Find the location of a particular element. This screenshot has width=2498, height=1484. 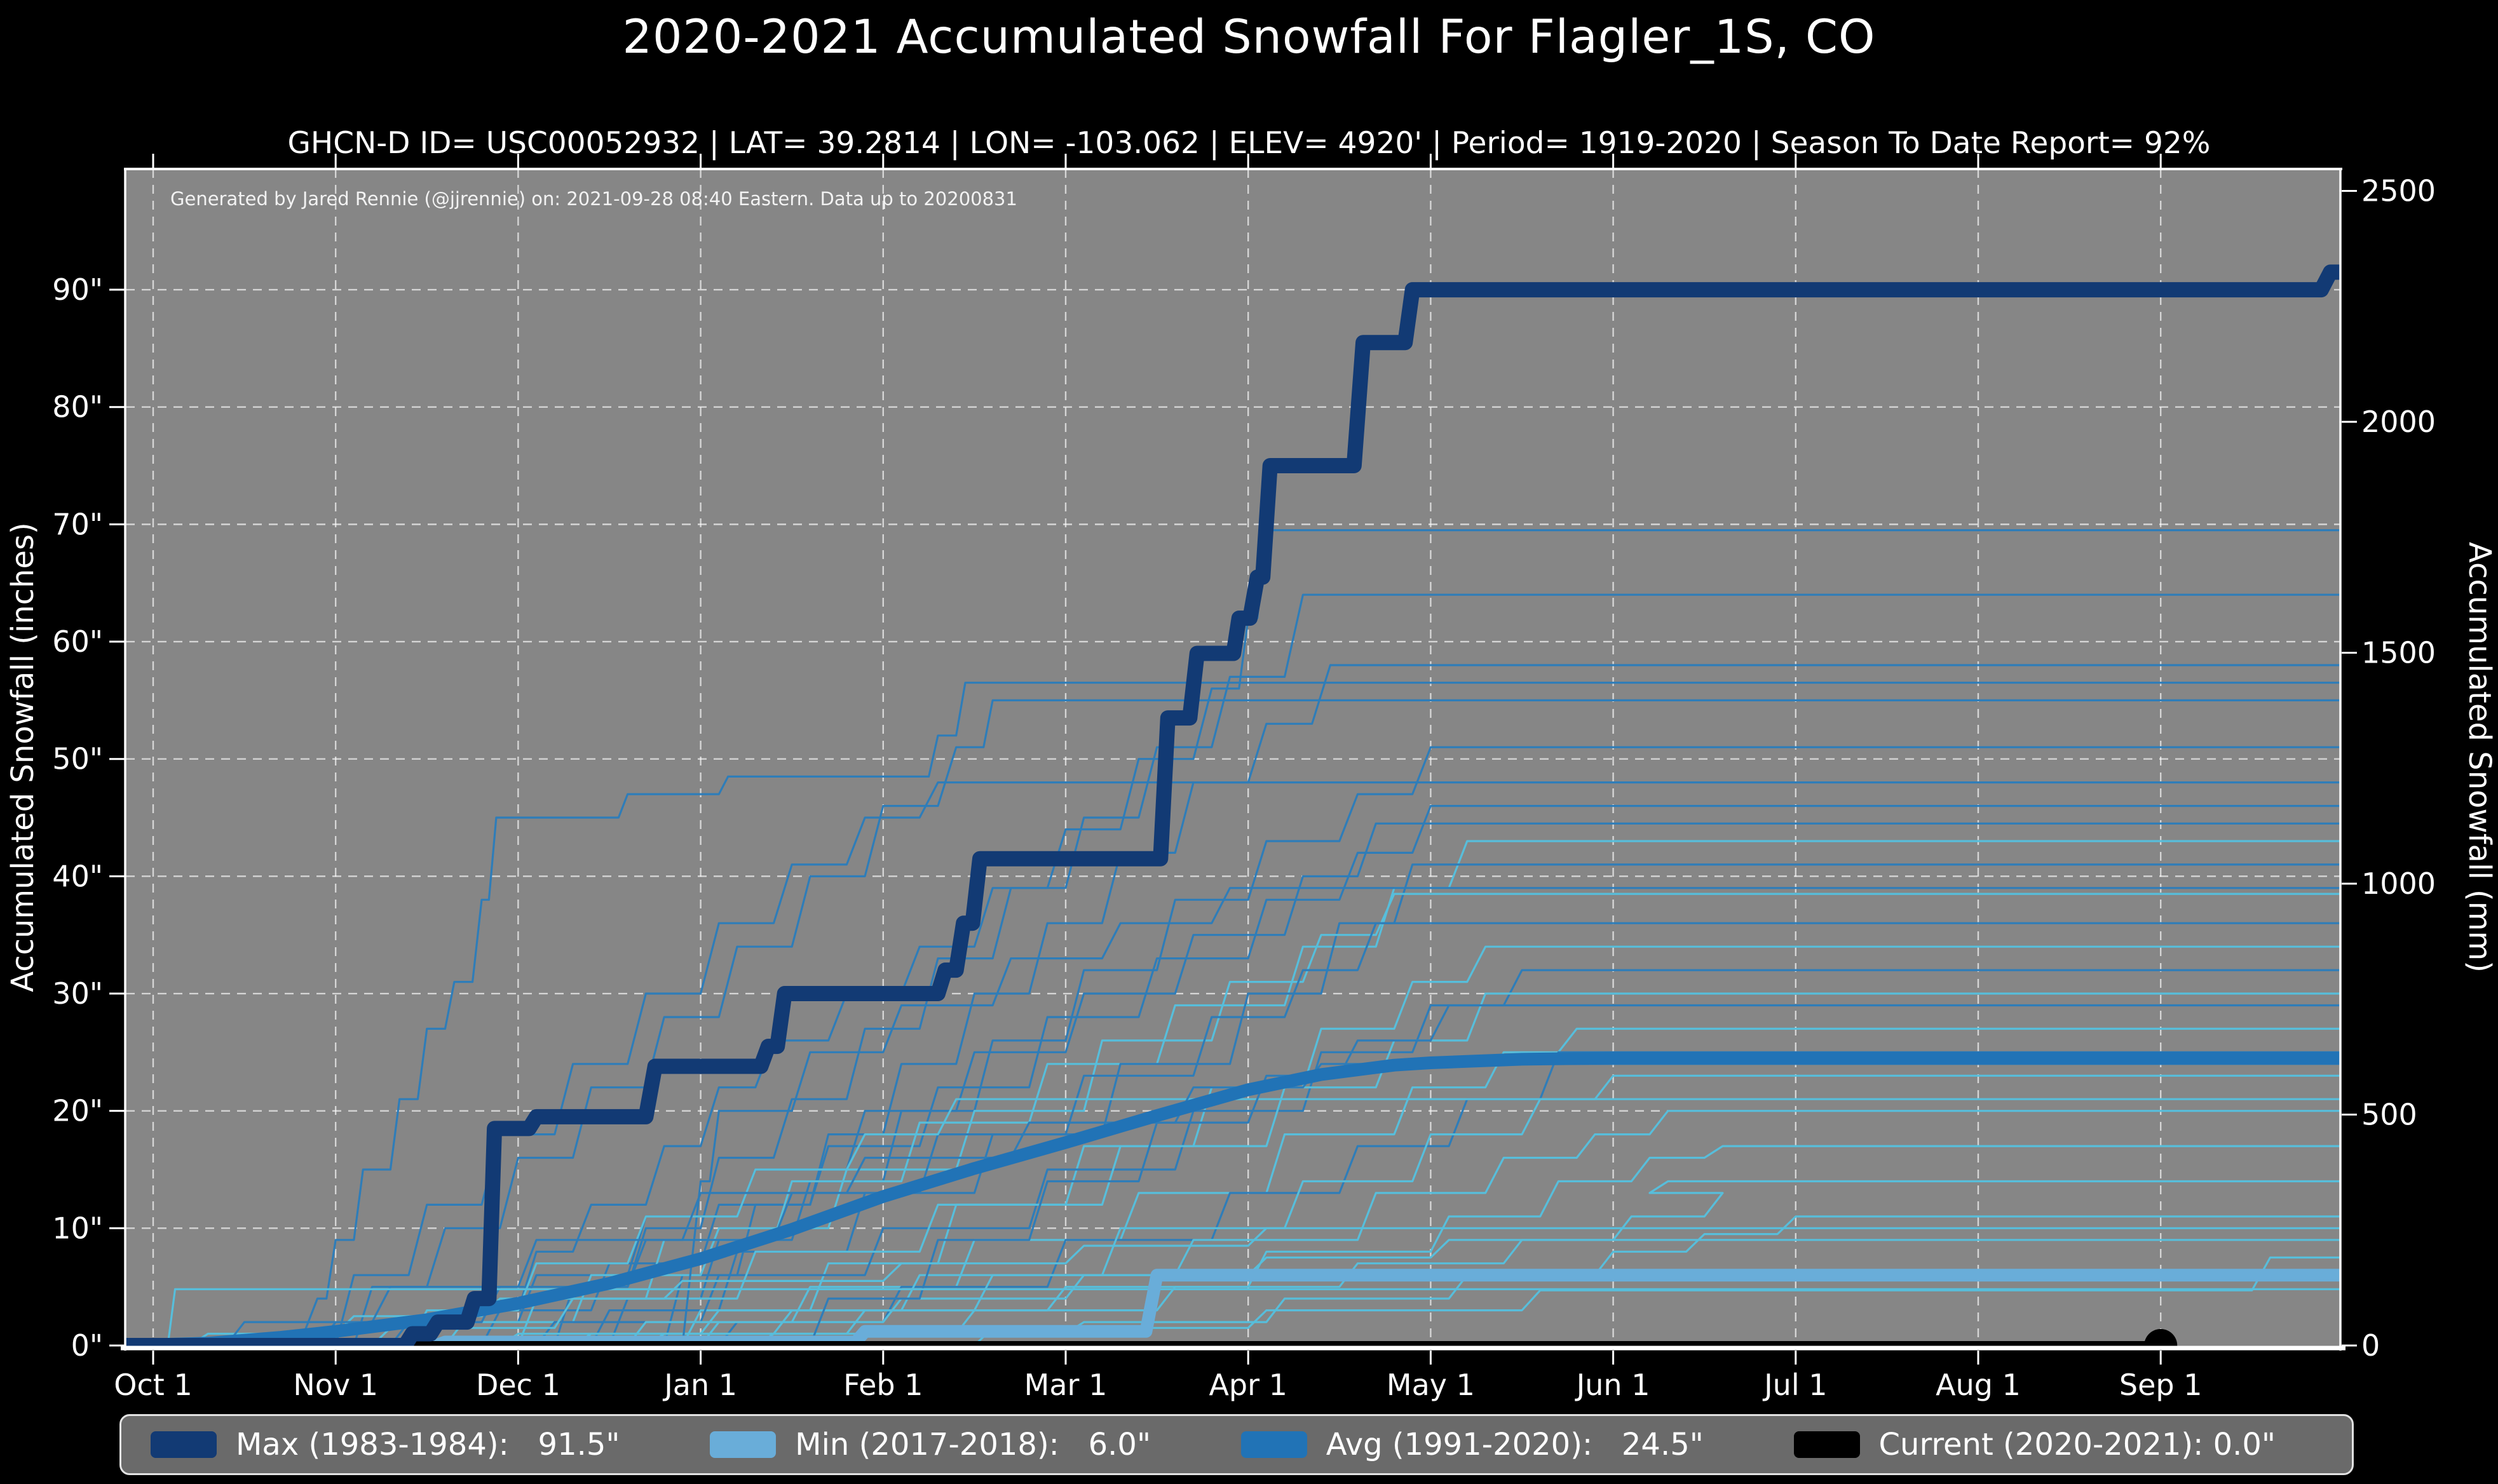

y-tick-label-left: 90" is located at coordinates (77, 290).